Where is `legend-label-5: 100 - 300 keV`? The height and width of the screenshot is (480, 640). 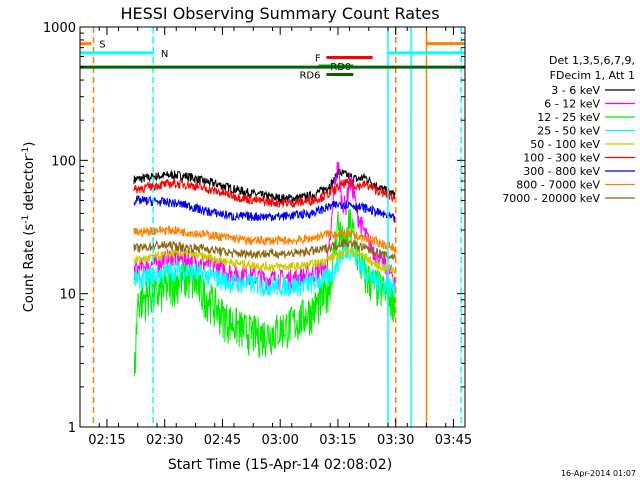
legend-label-5: 100 - 300 keV is located at coordinates (561, 158).